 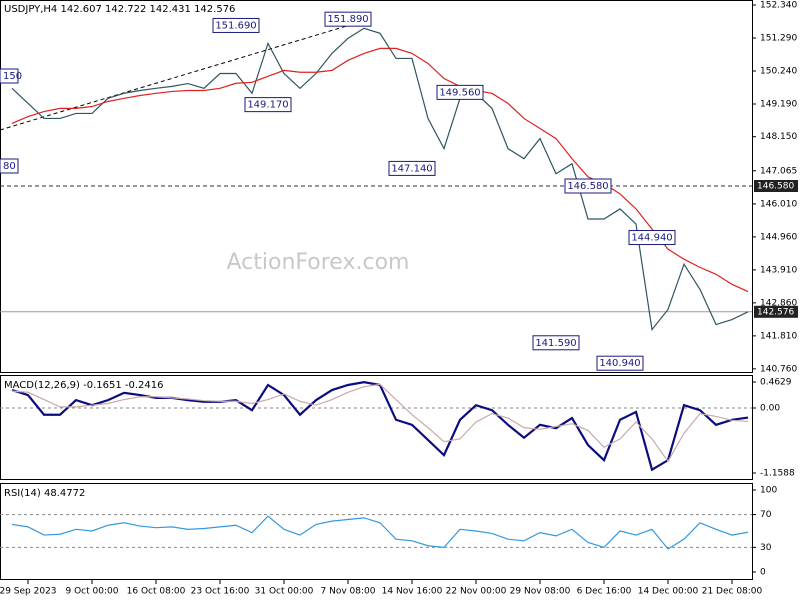 What do you see at coordinates (778, 39) in the screenshot?
I see `y-tick-label: 151.290` at bounding box center [778, 39].